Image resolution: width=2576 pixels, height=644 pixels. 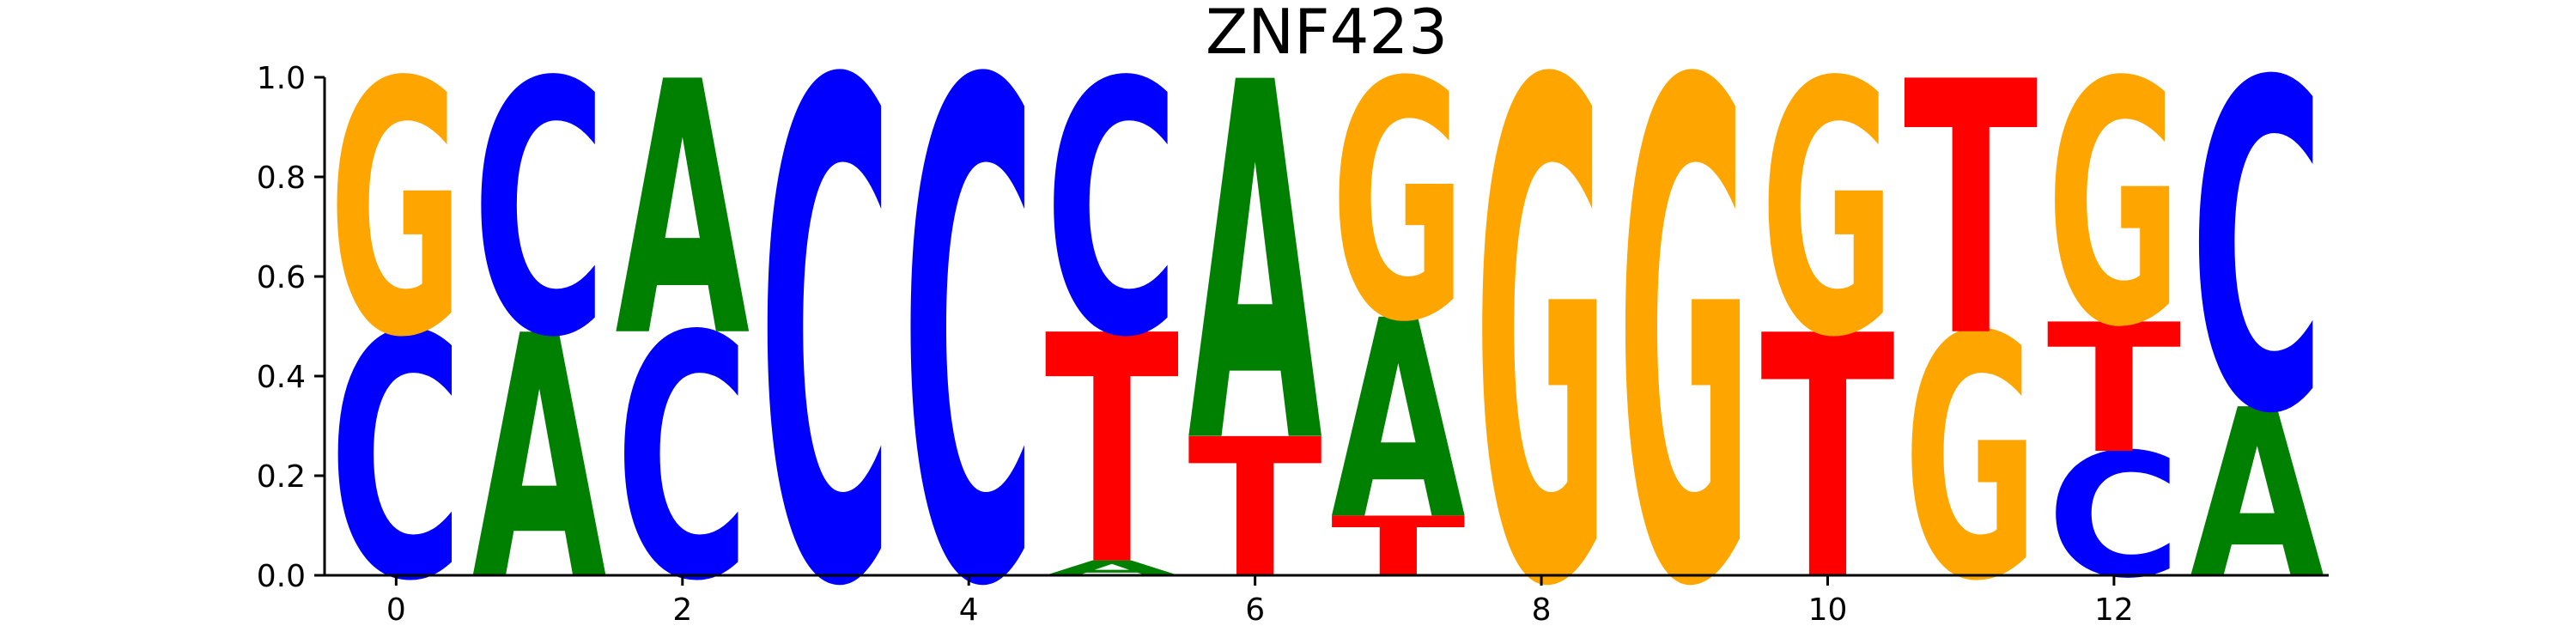 I want to click on logo-column-2: CA, so click(x=682, y=326).